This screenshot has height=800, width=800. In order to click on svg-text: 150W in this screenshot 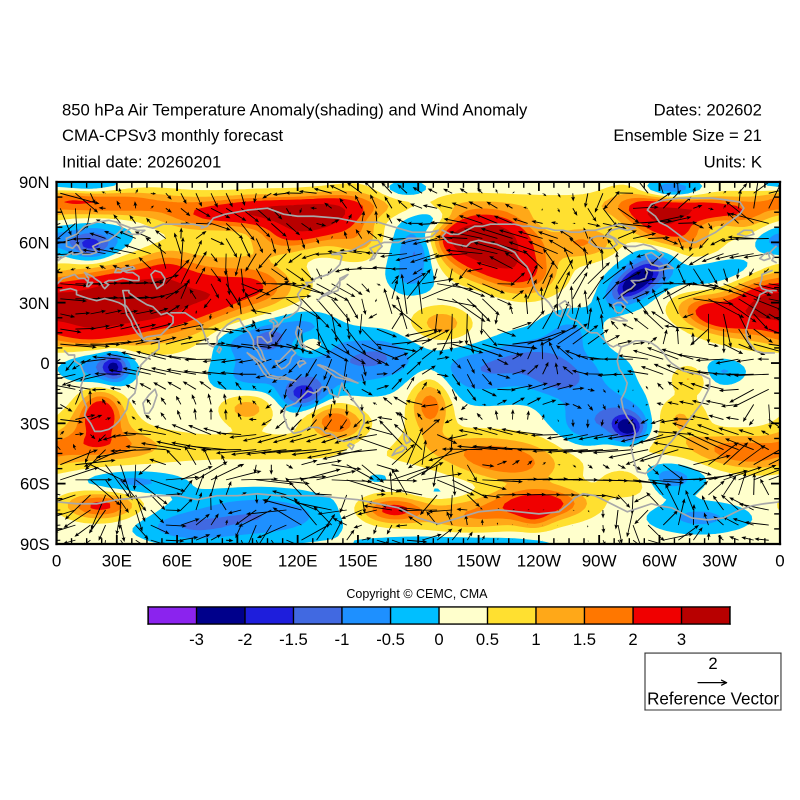, I will do `click(478, 561)`.